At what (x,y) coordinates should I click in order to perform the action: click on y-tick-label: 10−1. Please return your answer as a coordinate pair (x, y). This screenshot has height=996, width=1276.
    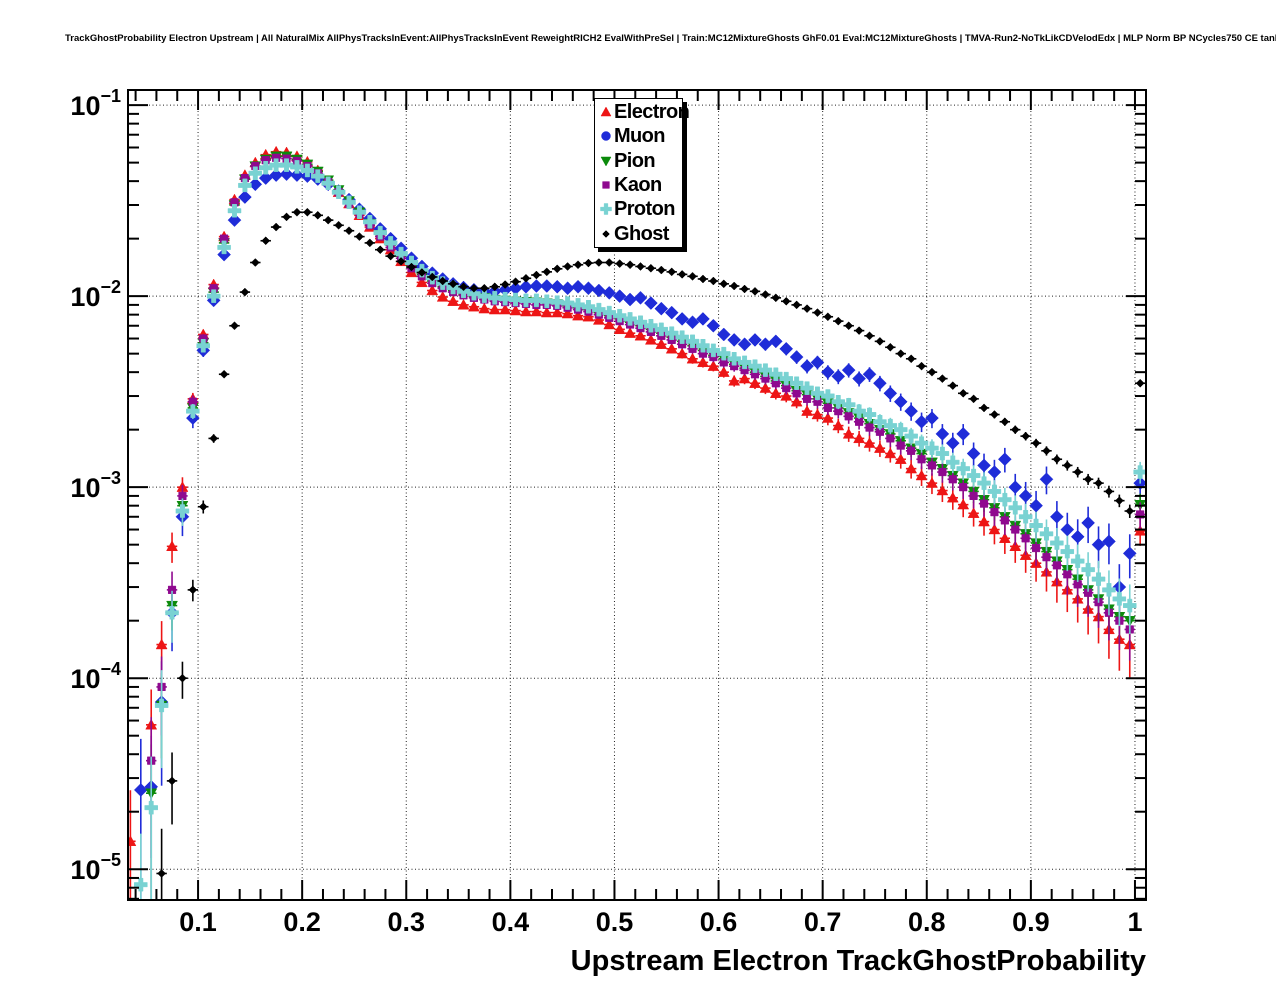
    Looking at the image, I should click on (95, 103).